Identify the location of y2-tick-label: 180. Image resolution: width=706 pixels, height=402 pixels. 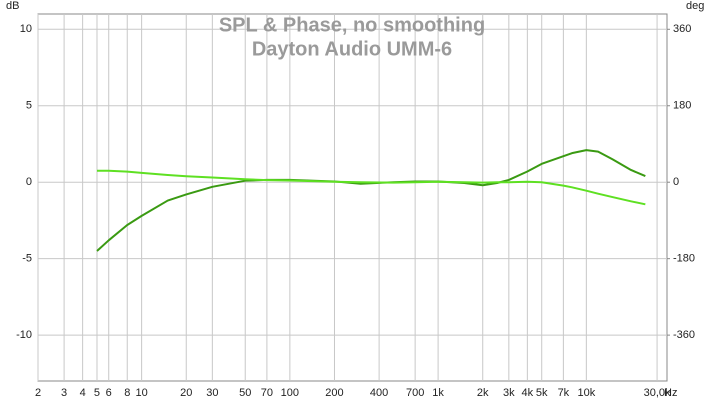
(682, 106).